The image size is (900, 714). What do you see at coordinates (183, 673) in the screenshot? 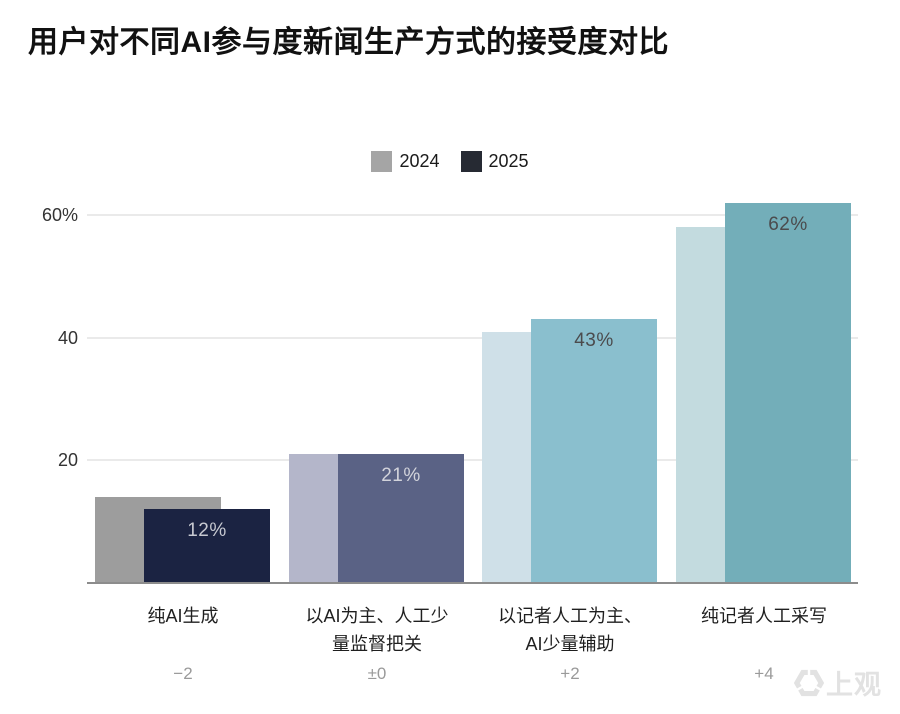
I see `delta-label-group-1: −2` at bounding box center [183, 673].